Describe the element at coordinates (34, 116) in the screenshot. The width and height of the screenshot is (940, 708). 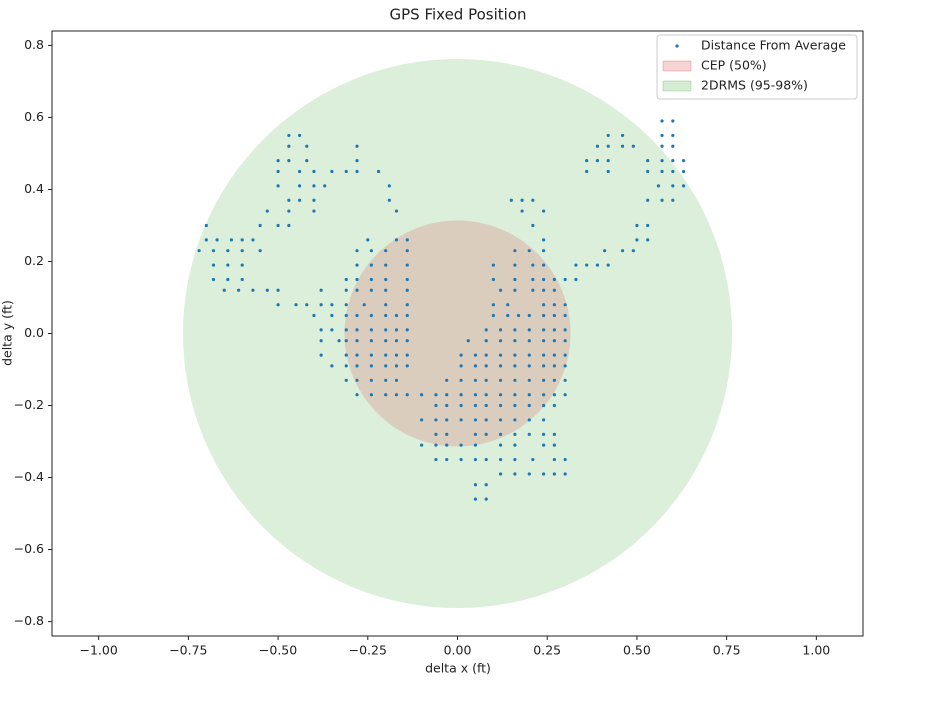
I see `y-tick-label: 0.6` at that location.